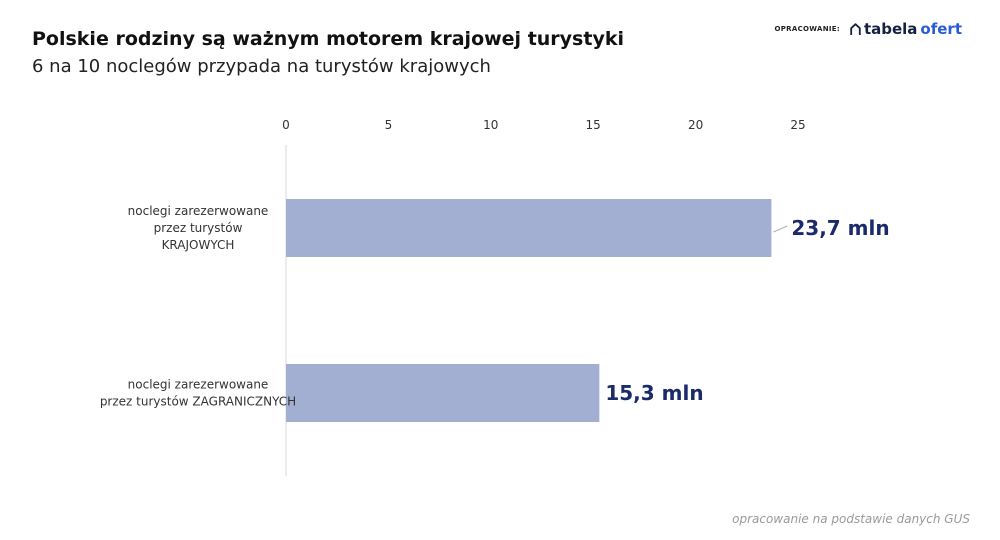 The height and width of the screenshot is (540, 1000). What do you see at coordinates (286, 125) in the screenshot?
I see `x-tick-label: 0` at bounding box center [286, 125].